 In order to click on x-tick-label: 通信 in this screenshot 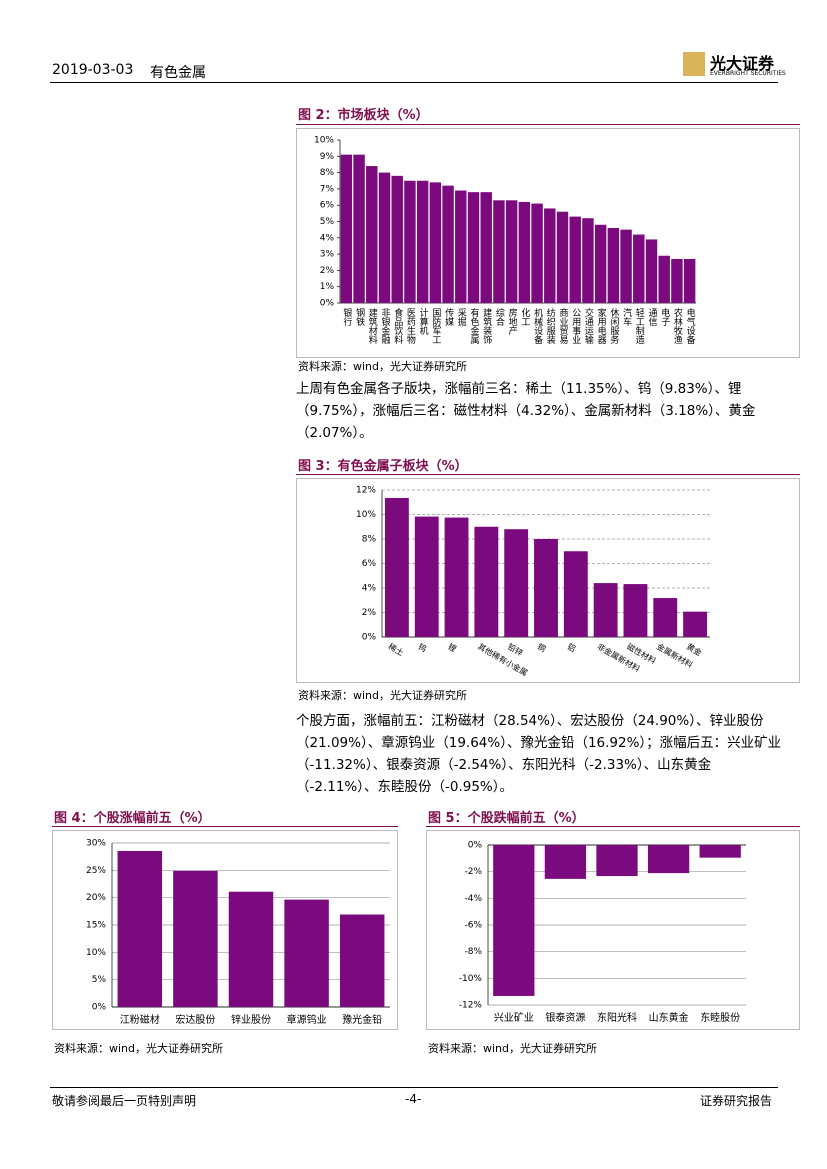, I will do `click(652, 317)`.